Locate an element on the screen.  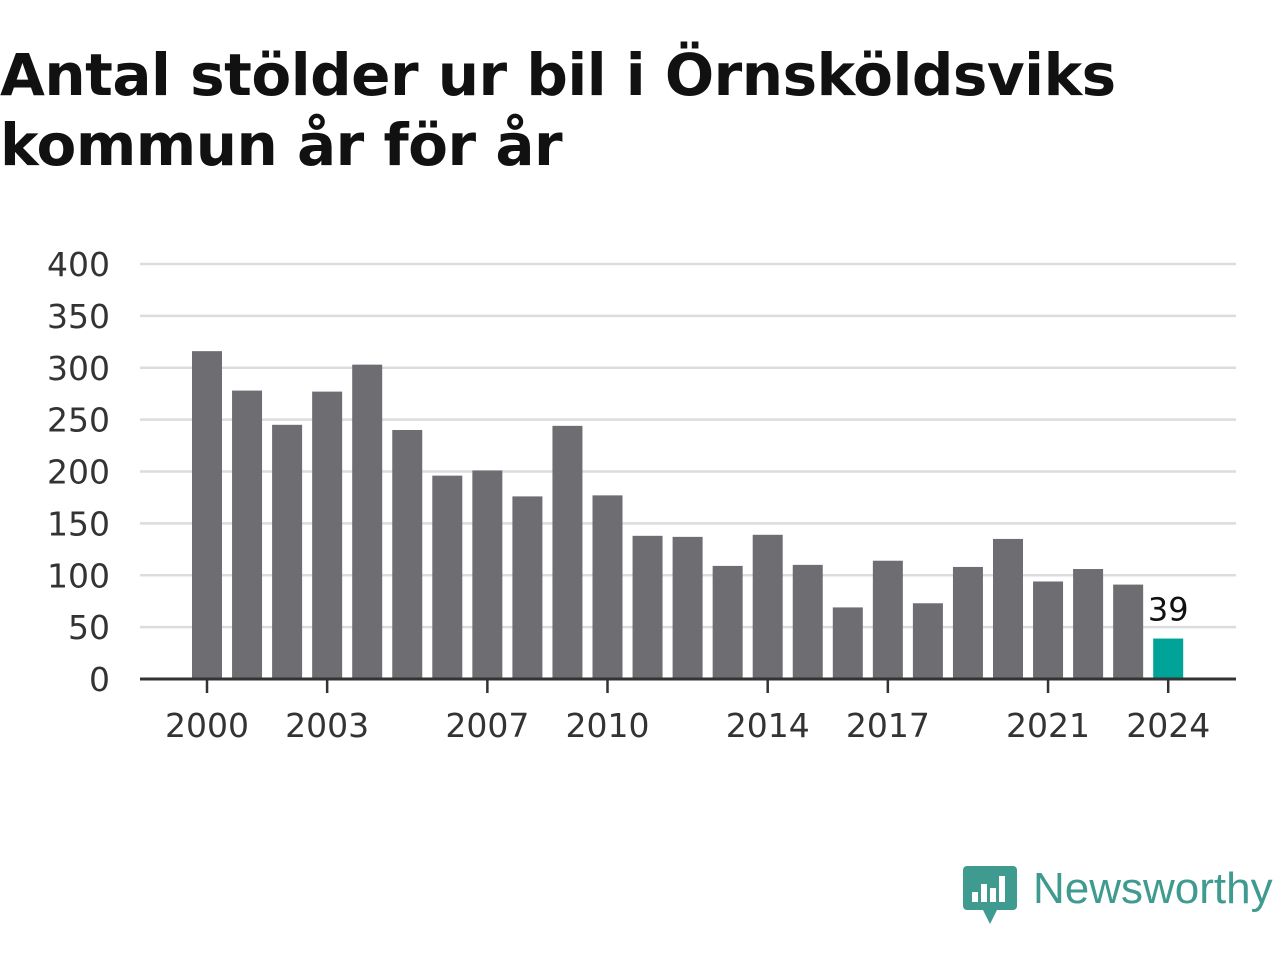
bar-2021 is located at coordinates (1048, 630).